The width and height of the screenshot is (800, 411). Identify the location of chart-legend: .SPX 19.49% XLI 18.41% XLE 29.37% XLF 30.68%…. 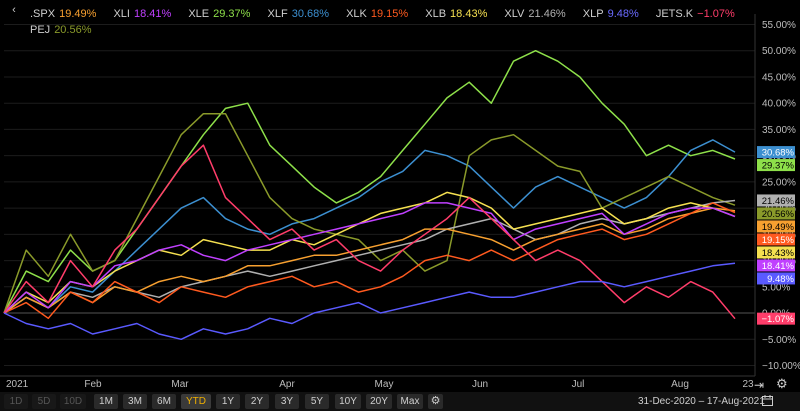
(390, 22).